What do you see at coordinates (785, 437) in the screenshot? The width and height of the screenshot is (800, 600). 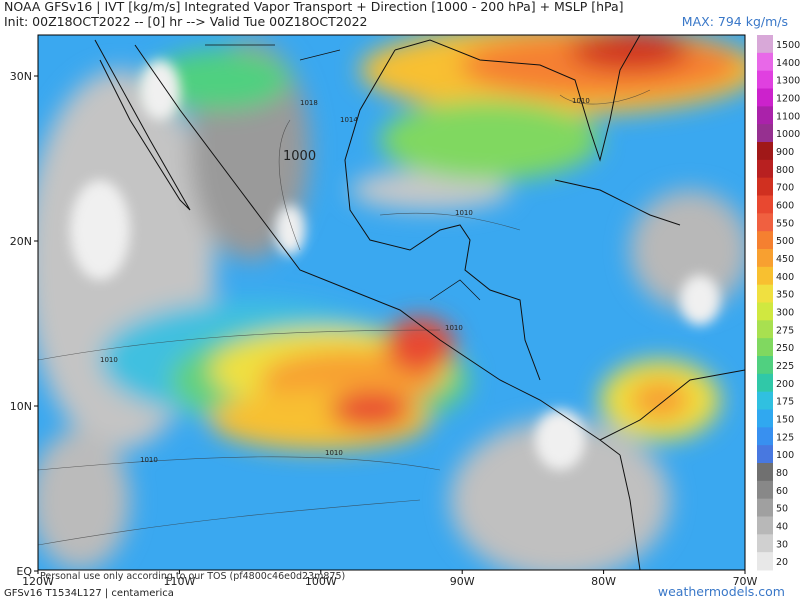 I see `colorbar-label: 125` at bounding box center [785, 437].